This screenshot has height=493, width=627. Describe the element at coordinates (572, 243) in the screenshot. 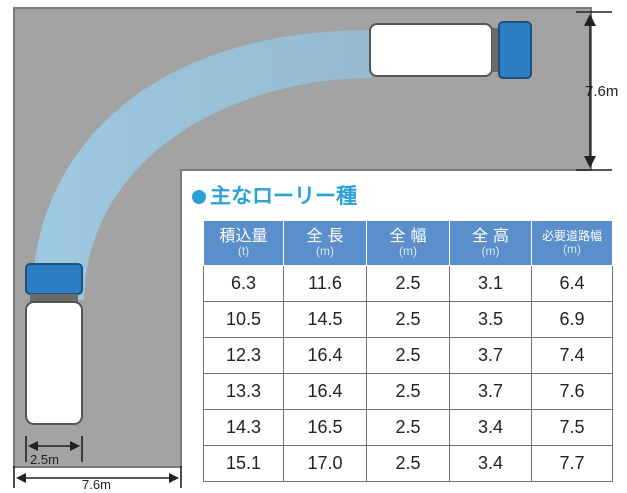

I see `header-required-road-width: 必要道路幅 (m)` at that location.